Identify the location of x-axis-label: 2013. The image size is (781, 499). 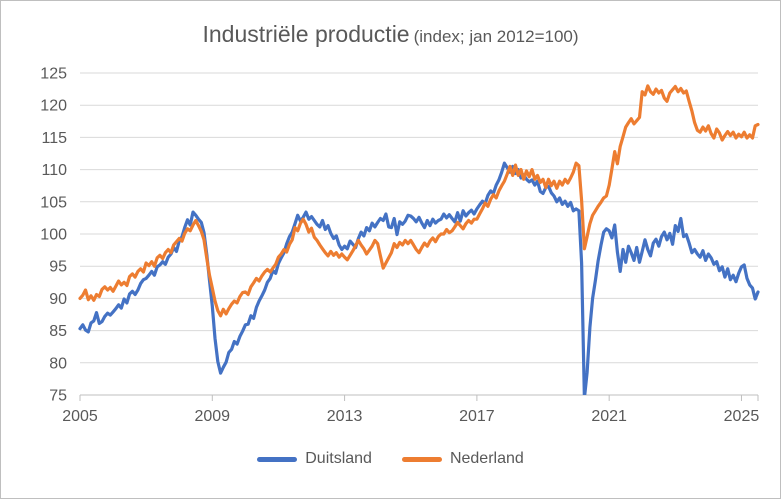
(345, 416).